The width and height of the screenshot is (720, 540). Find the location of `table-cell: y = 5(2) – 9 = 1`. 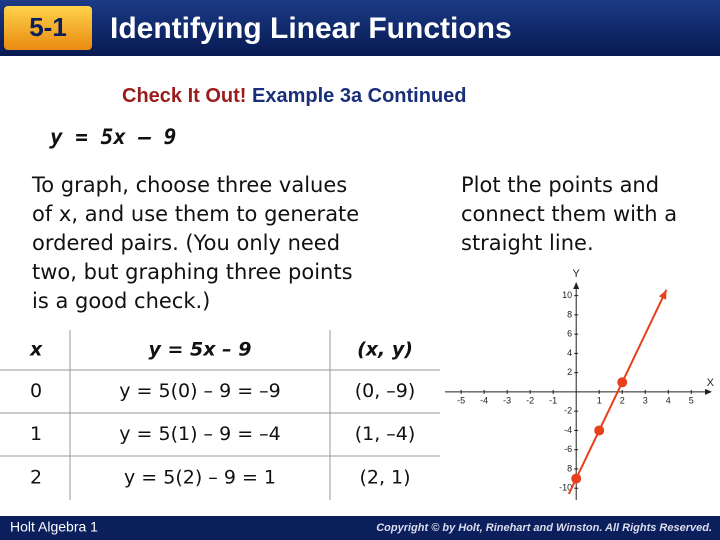

table-cell: y = 5(2) – 9 = 1 is located at coordinates (200, 478).